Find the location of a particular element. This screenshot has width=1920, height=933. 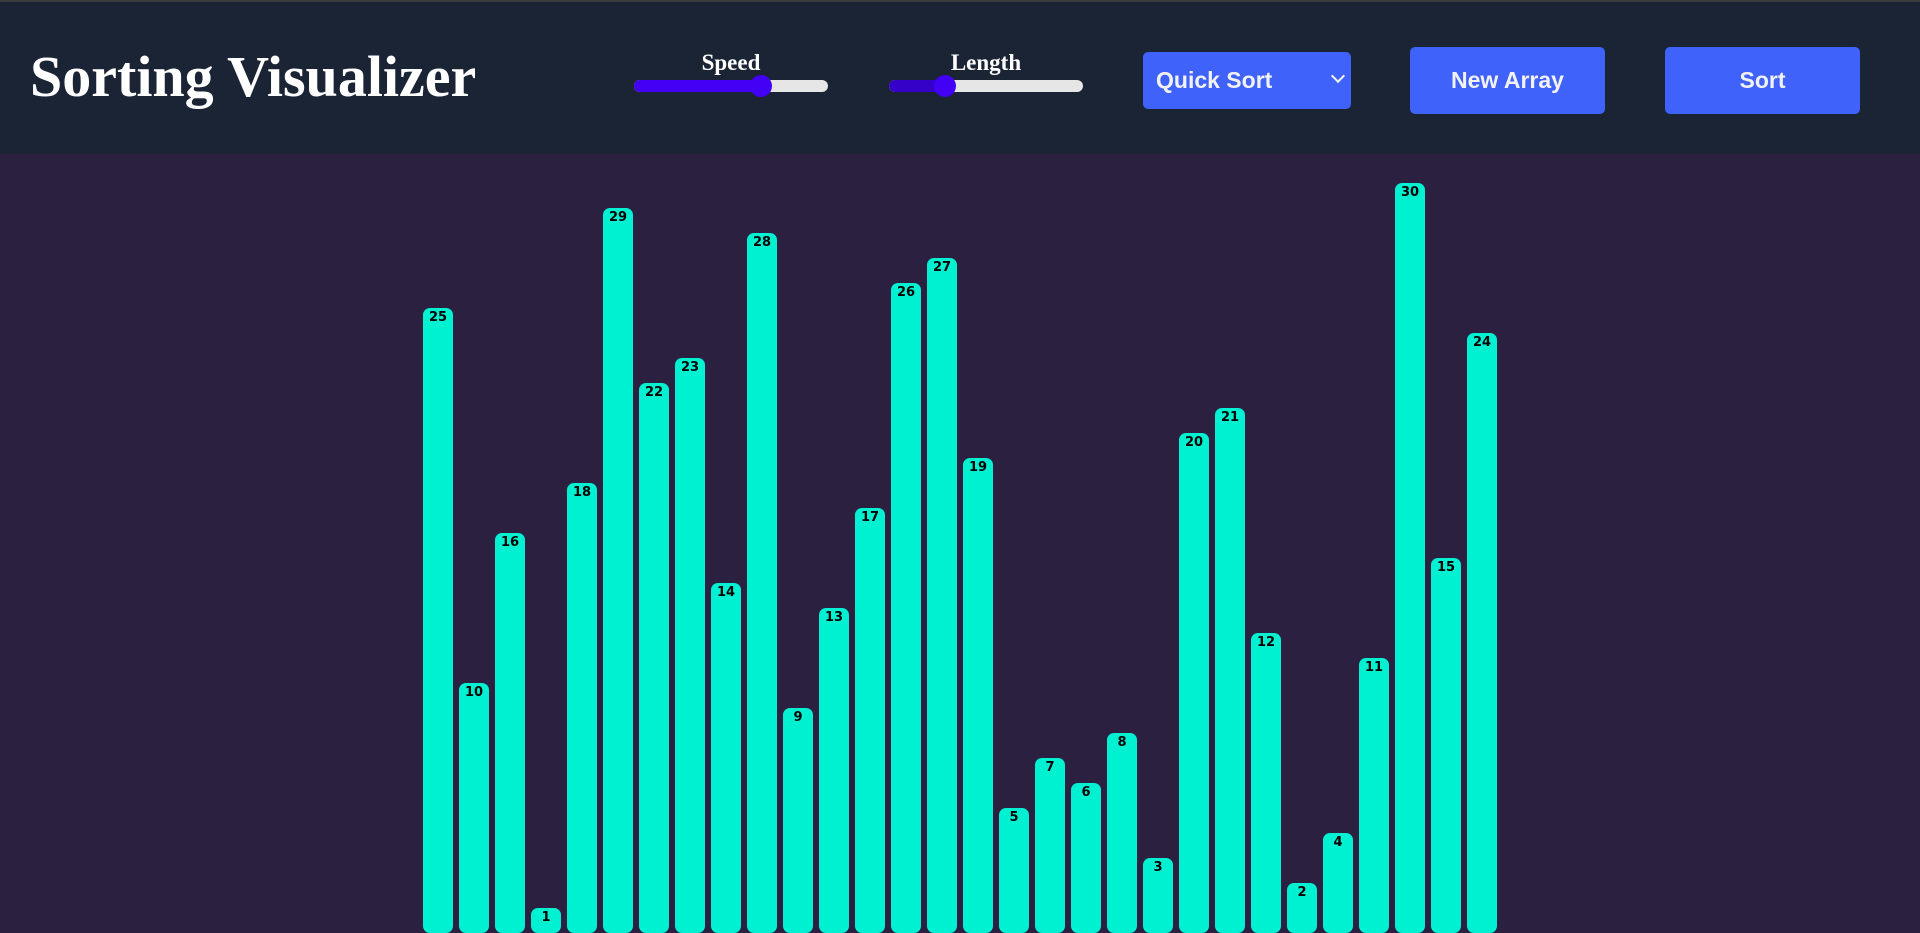

array-bar: 2 is located at coordinates (1302, 908).